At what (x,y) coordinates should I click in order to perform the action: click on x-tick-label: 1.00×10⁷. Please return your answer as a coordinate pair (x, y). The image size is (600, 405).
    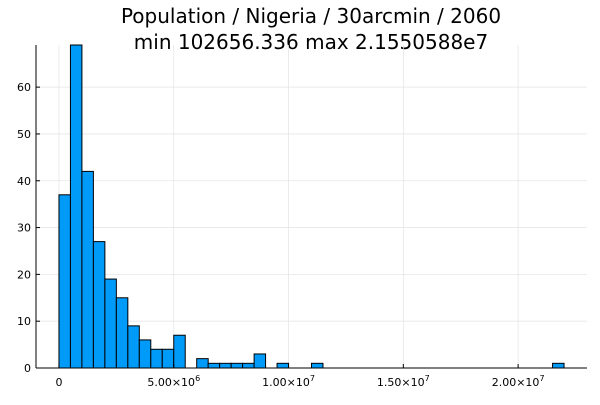
    Looking at the image, I should click on (288, 381).